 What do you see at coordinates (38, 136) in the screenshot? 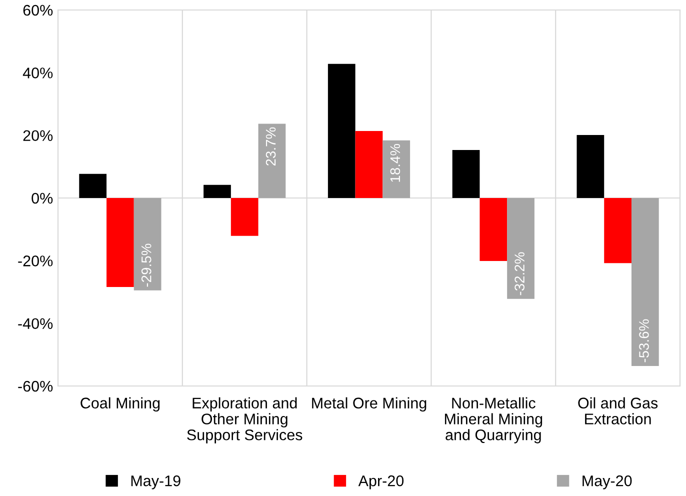
I see `y-tick-label: 20%` at bounding box center [38, 136].